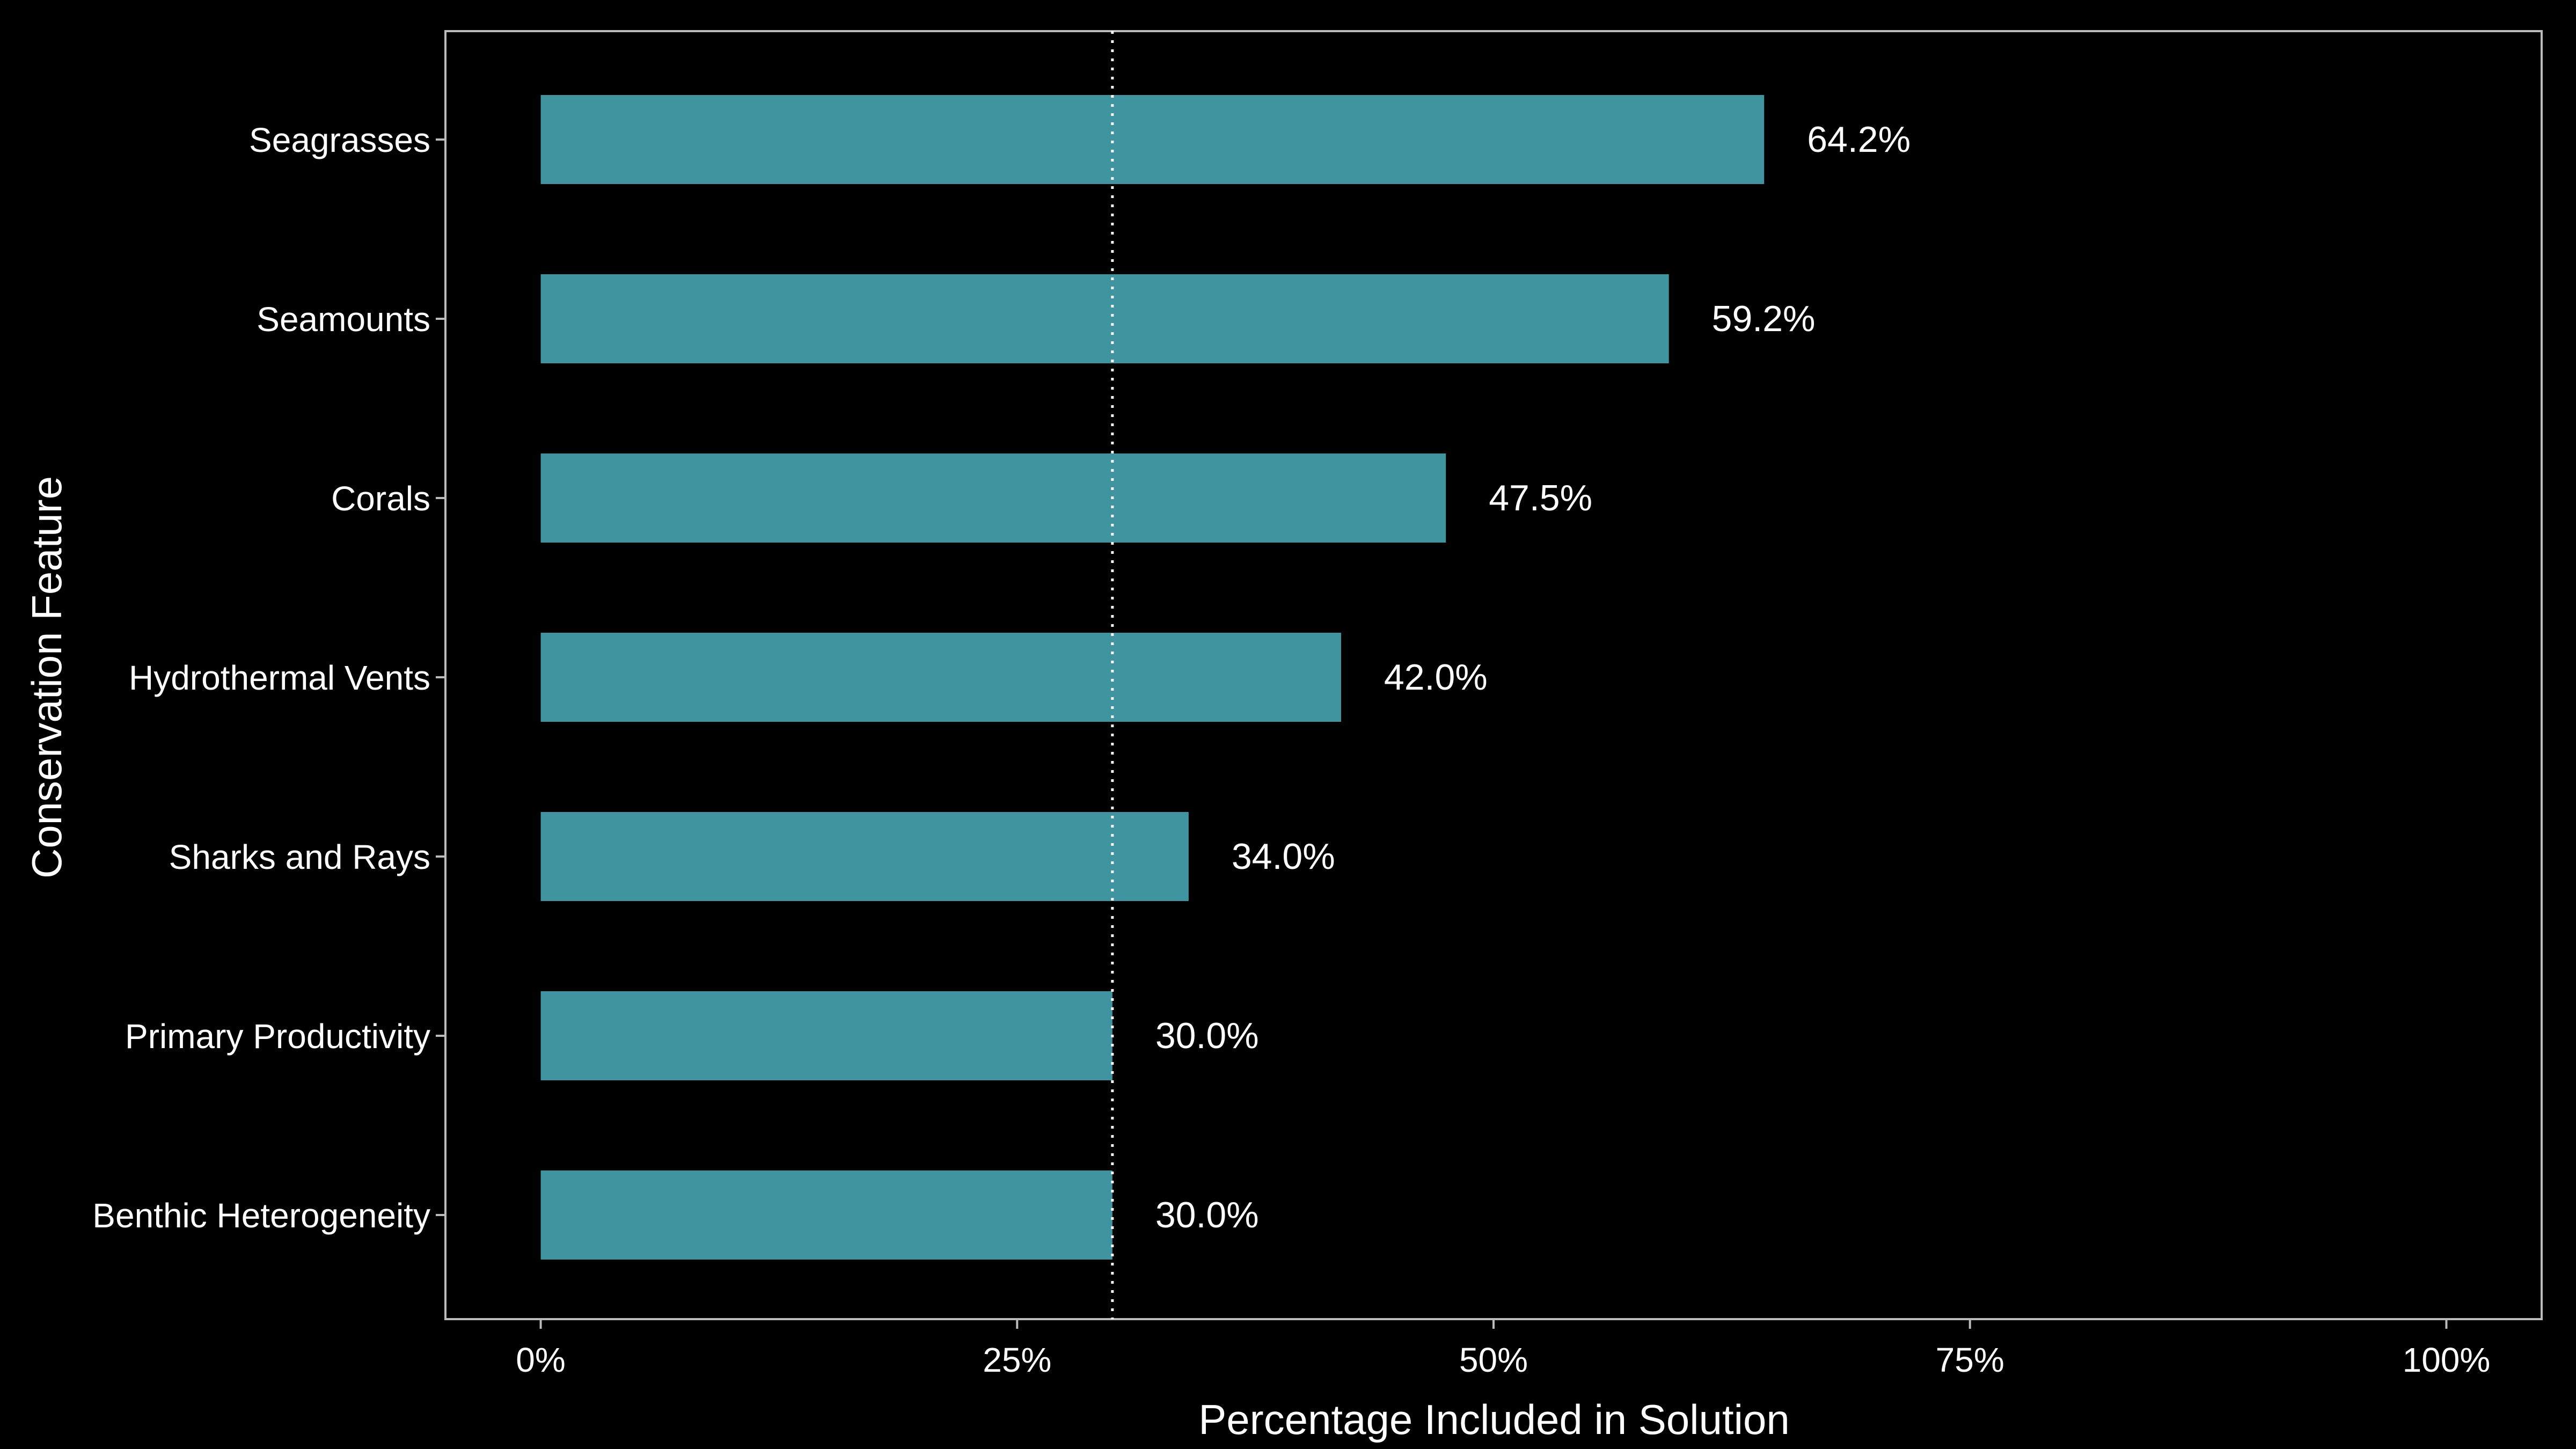  What do you see at coordinates (1152, 139) in the screenshot?
I see `bar-seagrasses` at bounding box center [1152, 139].